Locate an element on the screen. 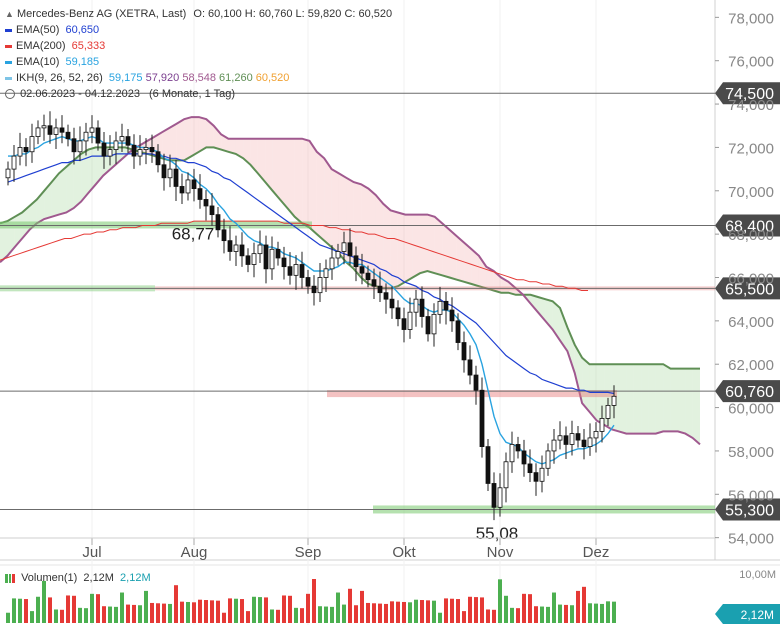  volume-badge is located at coordinates (747, 614).